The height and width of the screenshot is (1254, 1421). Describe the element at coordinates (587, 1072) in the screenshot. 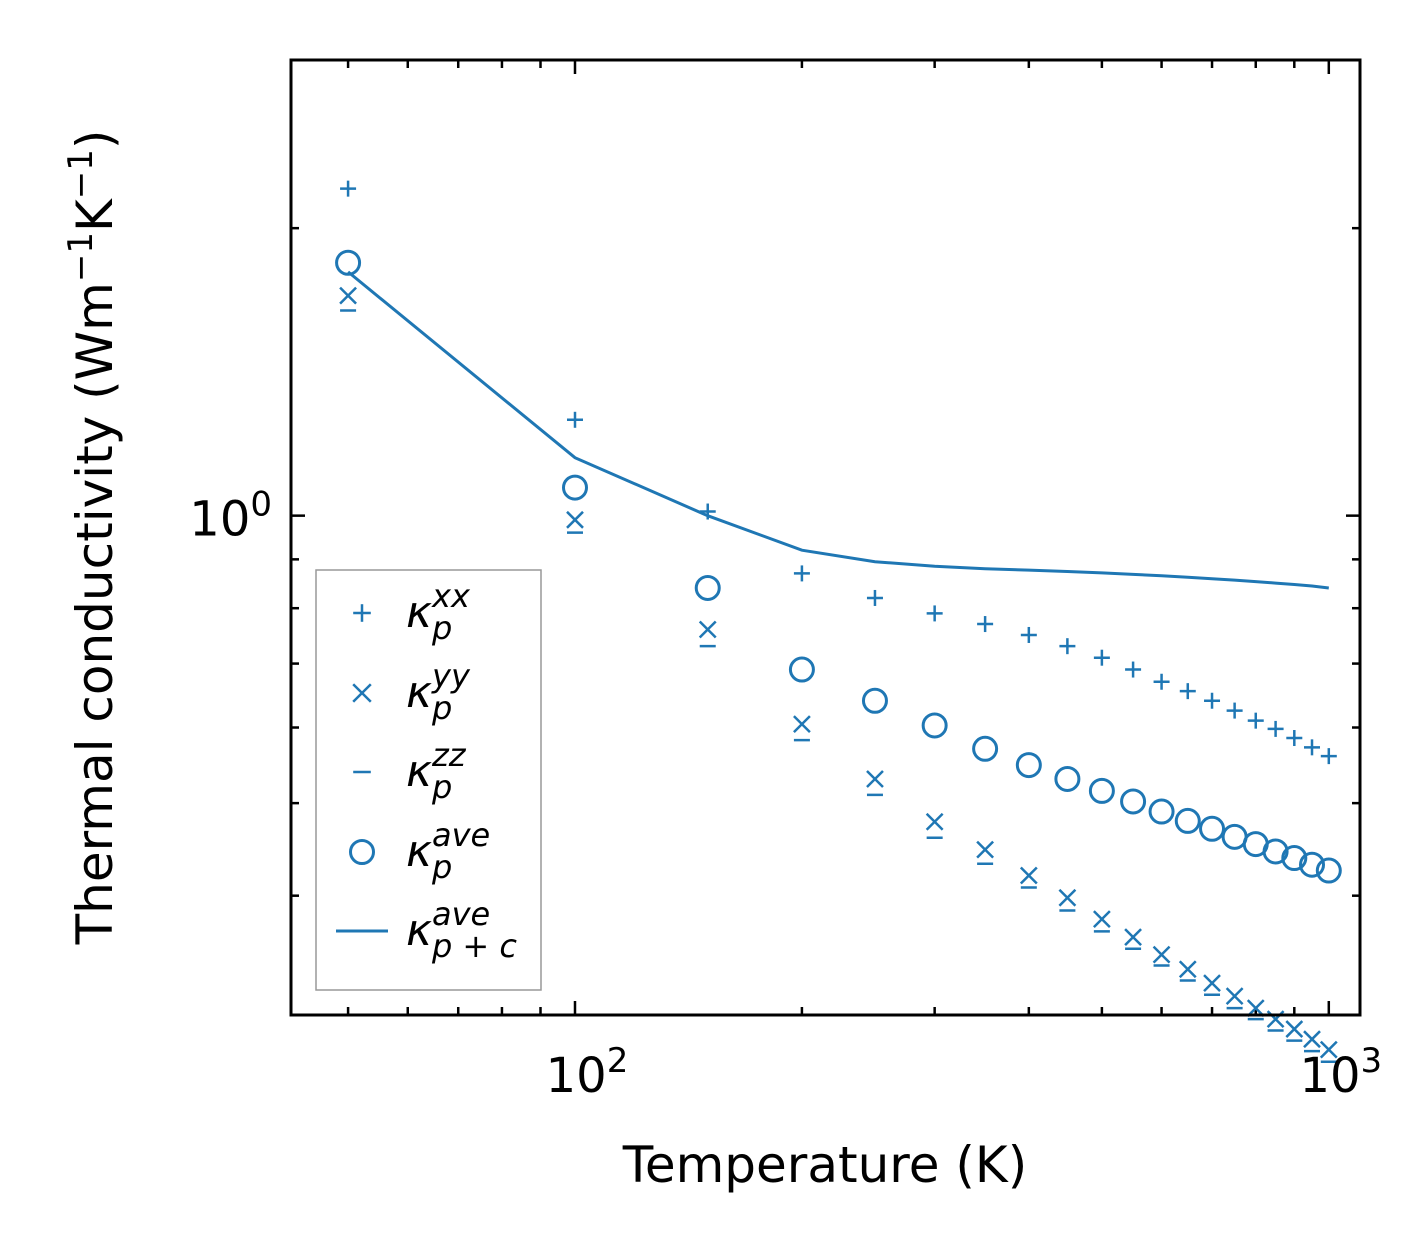

I see `x-tick-label: 10²` at that location.